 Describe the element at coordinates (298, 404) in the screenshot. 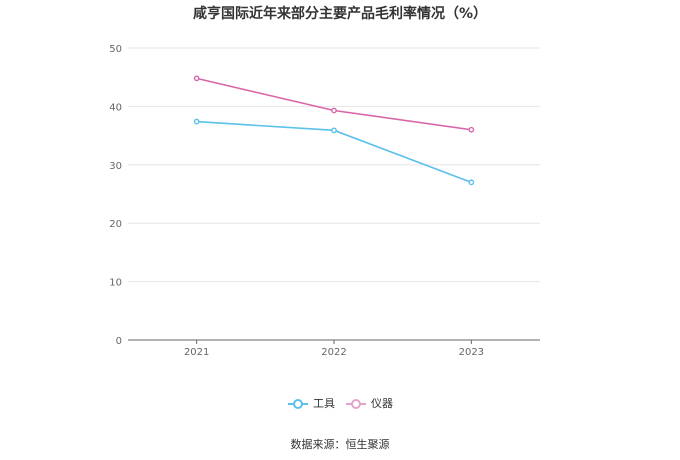

I see `legend-marker-tools` at that location.